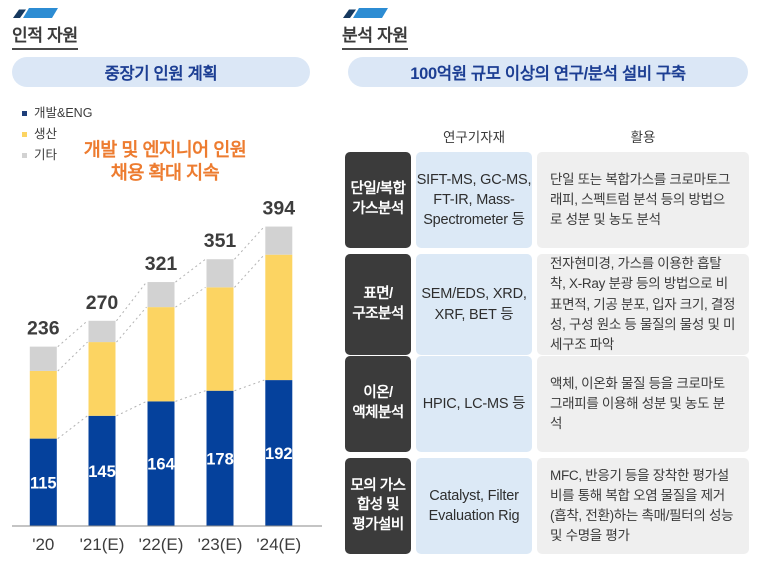 This screenshot has width=758, height=582. What do you see at coordinates (474, 404) in the screenshot?
I see `equipment-cell: HPIC, LC-MS 등` at bounding box center [474, 404].